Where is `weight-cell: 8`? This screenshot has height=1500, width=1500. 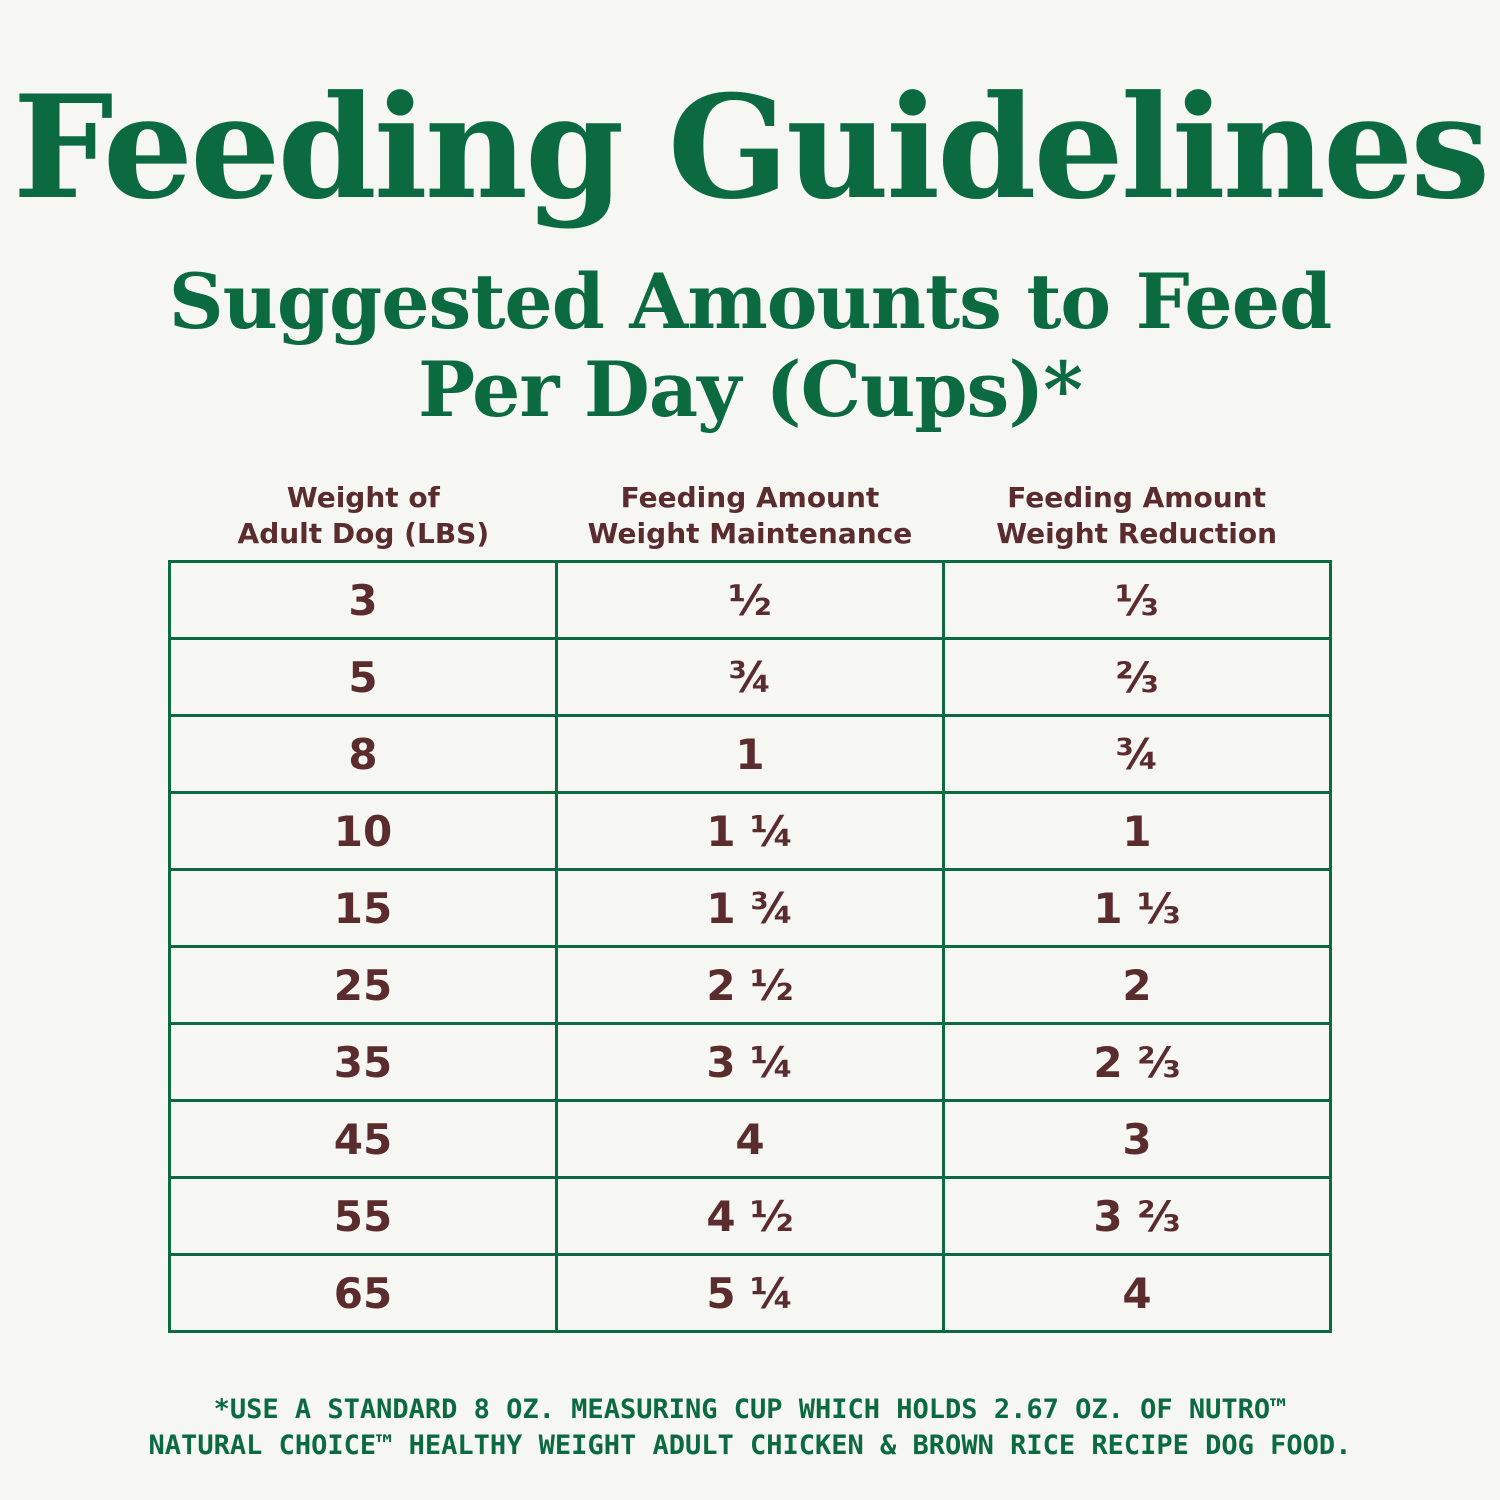 weight-cell: 8 is located at coordinates (363, 754).